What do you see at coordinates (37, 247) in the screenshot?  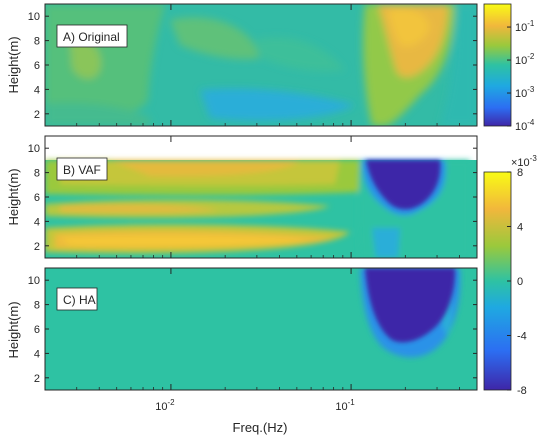 I see `panel-b-y-tick-label: 2` at bounding box center [37, 247].